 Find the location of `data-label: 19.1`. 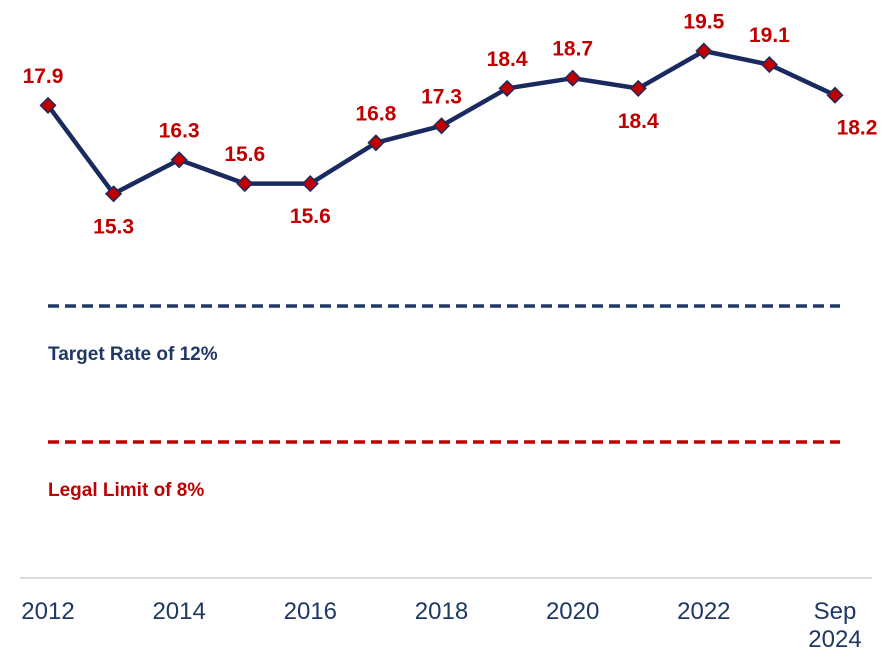

data-label: 19.1 is located at coordinates (769, 35).